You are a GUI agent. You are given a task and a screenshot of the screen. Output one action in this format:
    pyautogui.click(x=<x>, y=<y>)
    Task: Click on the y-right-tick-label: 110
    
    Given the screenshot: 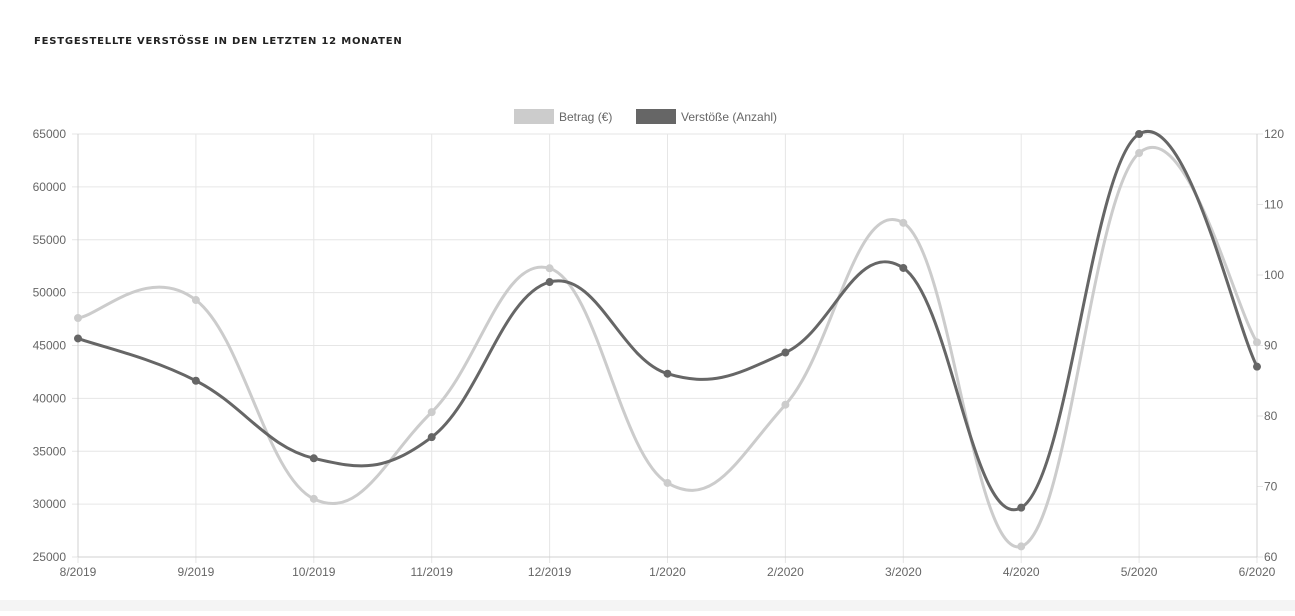 What is the action you would take?
    pyautogui.click(x=1273, y=205)
    